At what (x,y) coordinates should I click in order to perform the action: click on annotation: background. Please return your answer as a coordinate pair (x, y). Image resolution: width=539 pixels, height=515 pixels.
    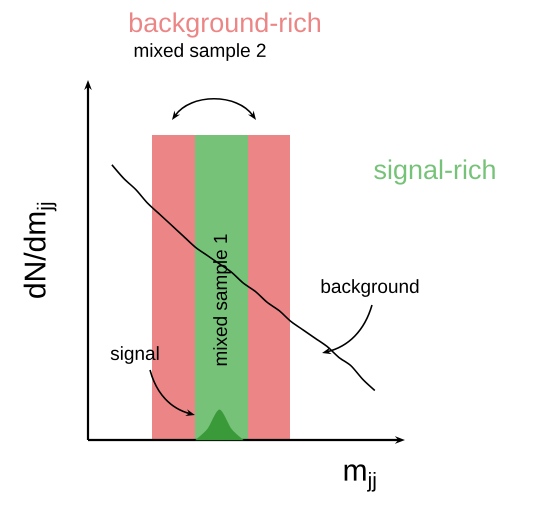
    Looking at the image, I should click on (370, 288).